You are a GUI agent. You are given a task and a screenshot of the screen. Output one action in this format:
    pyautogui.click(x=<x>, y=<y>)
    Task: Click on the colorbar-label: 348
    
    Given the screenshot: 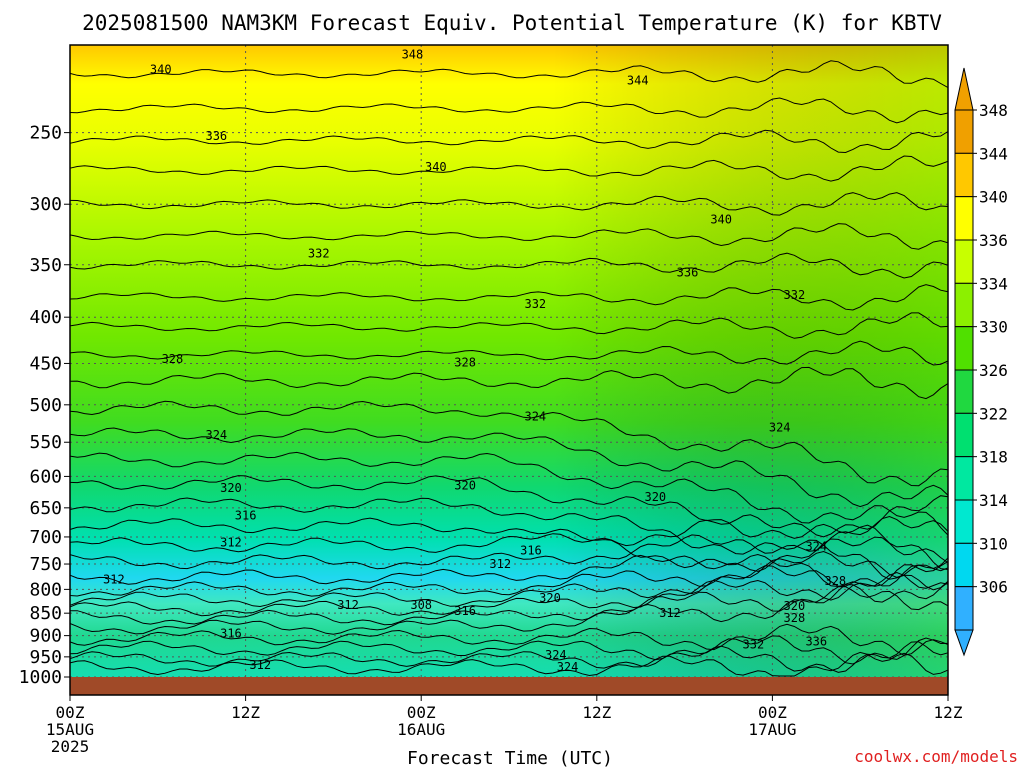 What is the action you would take?
    pyautogui.click(x=993, y=110)
    